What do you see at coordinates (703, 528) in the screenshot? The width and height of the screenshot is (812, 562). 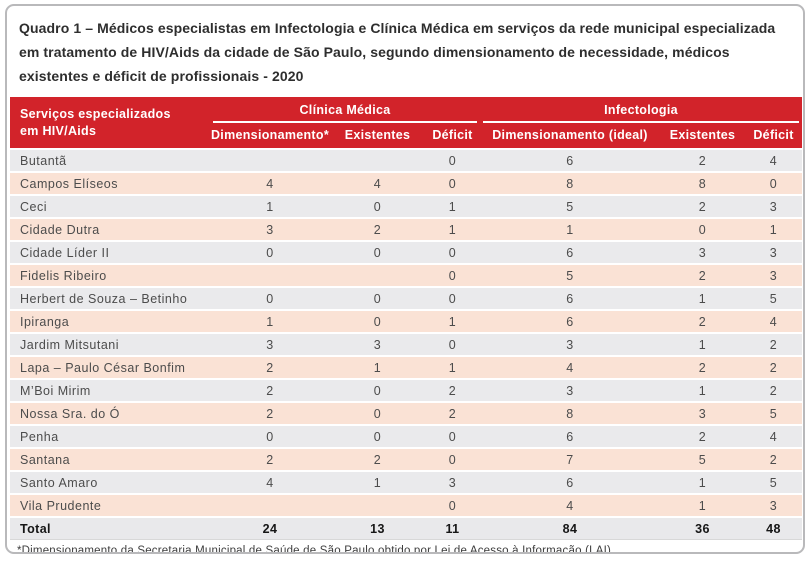 I see `value-cell: 36` at bounding box center [703, 528].